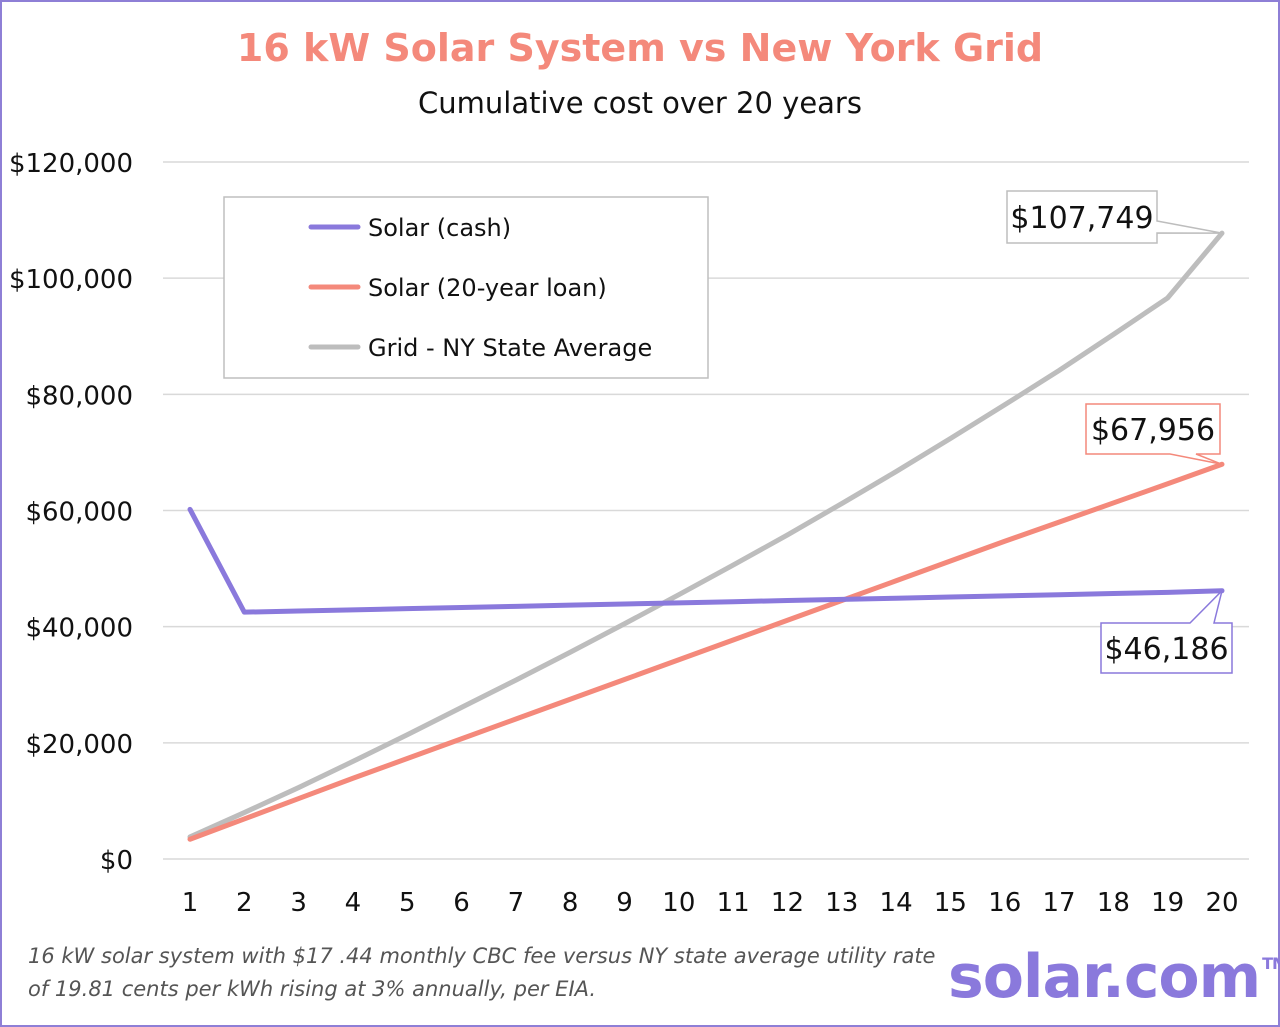 This screenshot has height=1027, width=1280. Describe the element at coordinates (79, 745) in the screenshot. I see `y-tick-label: $20,000` at that location.